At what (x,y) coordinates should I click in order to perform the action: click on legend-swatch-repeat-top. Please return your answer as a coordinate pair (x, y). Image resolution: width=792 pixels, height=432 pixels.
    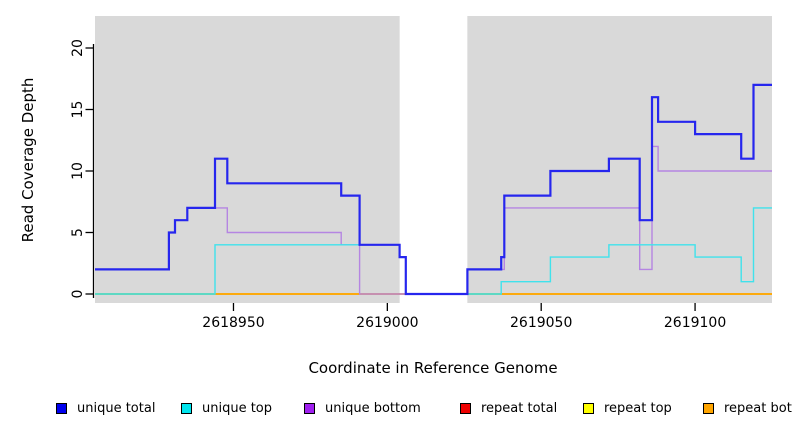
    Looking at the image, I should click on (588, 408).